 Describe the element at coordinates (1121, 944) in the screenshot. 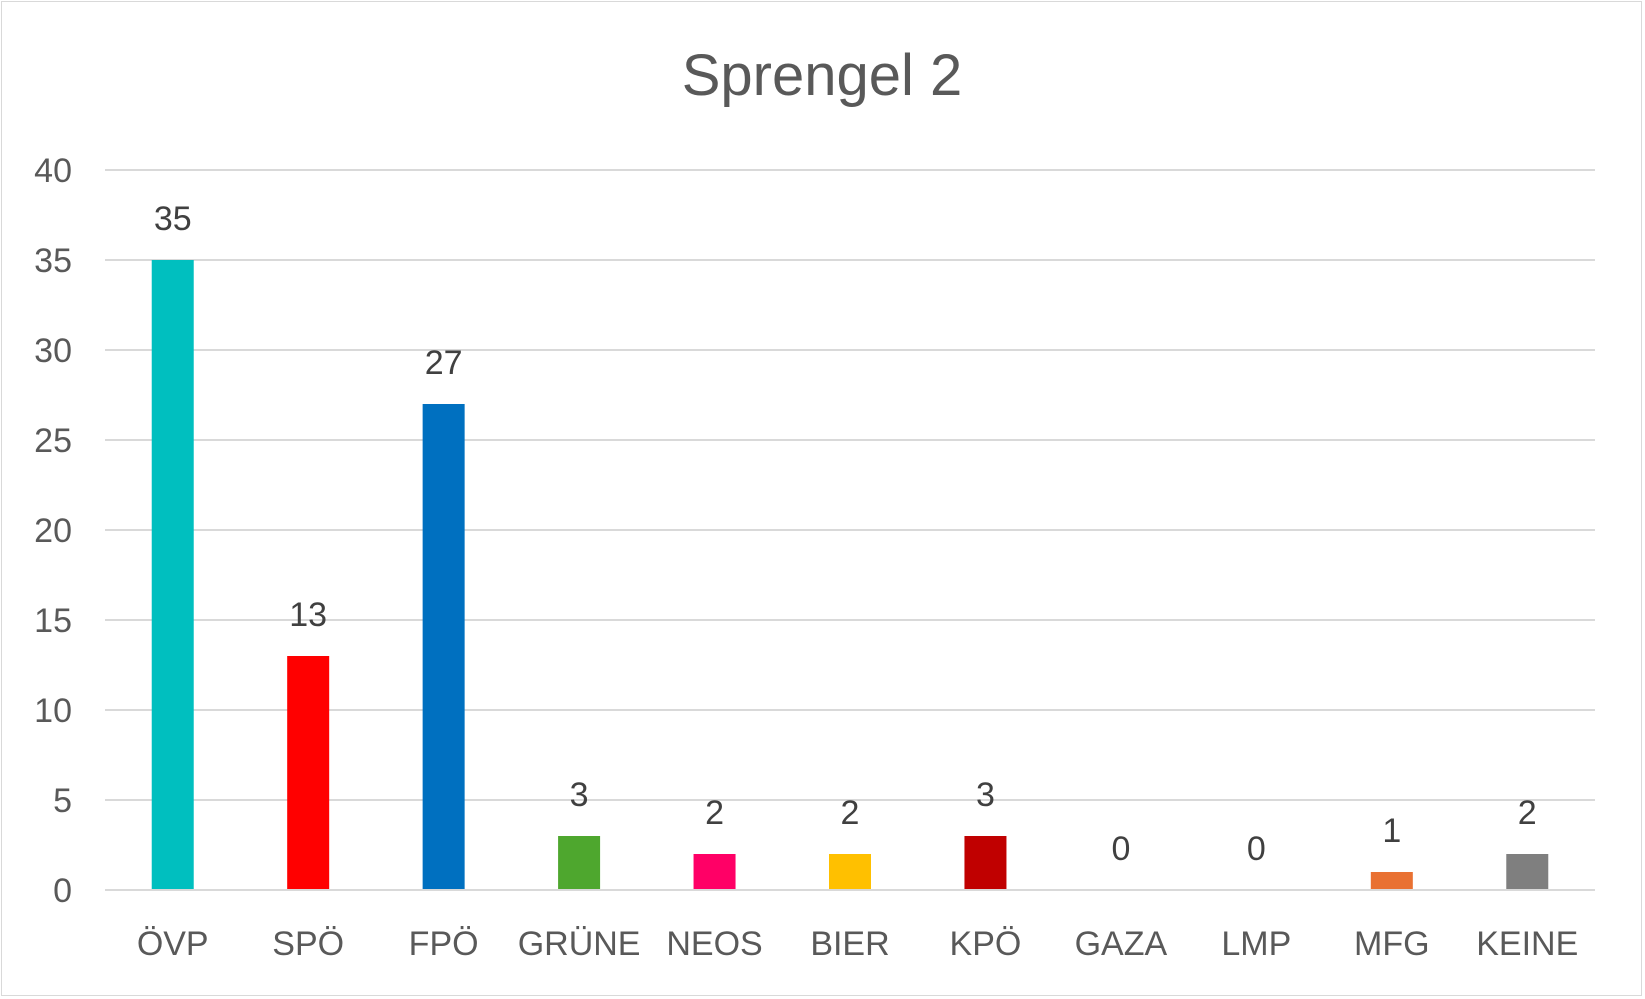

I see `x-category-label: GAZA` at that location.